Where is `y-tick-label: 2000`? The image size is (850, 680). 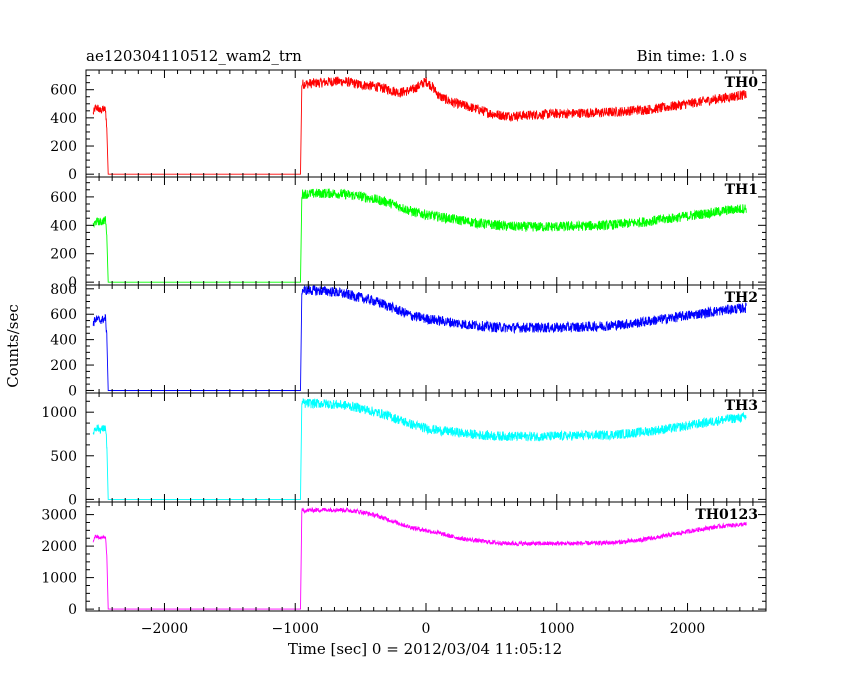 y-tick-label: 2000 is located at coordinates (59, 547).